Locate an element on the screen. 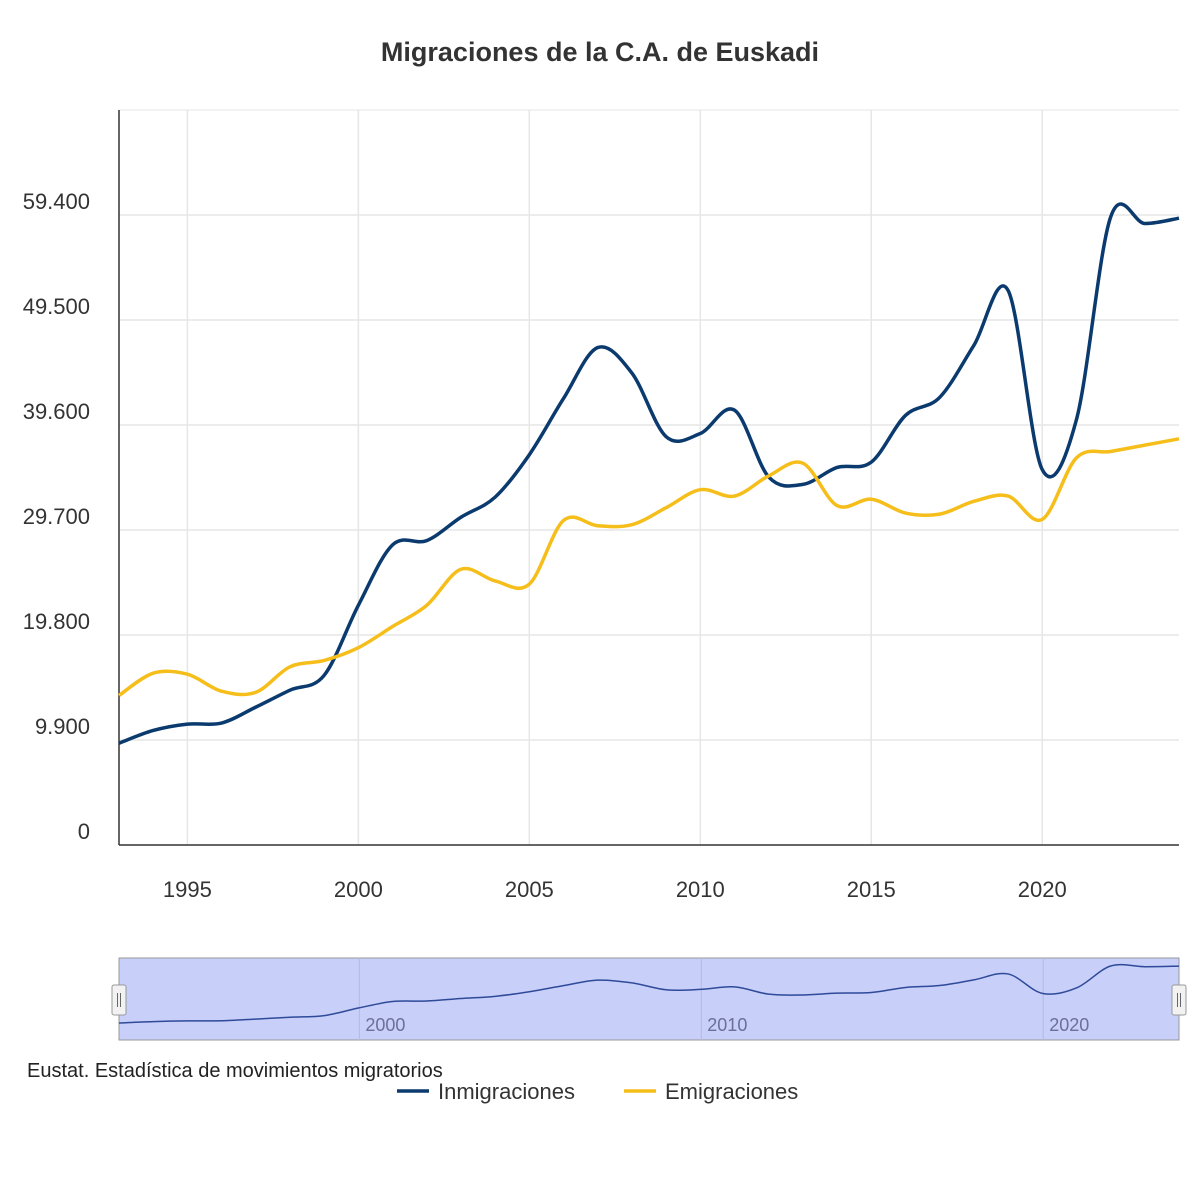  legend-item-inmigraciones: Inmigraciones is located at coordinates (486, 1091).